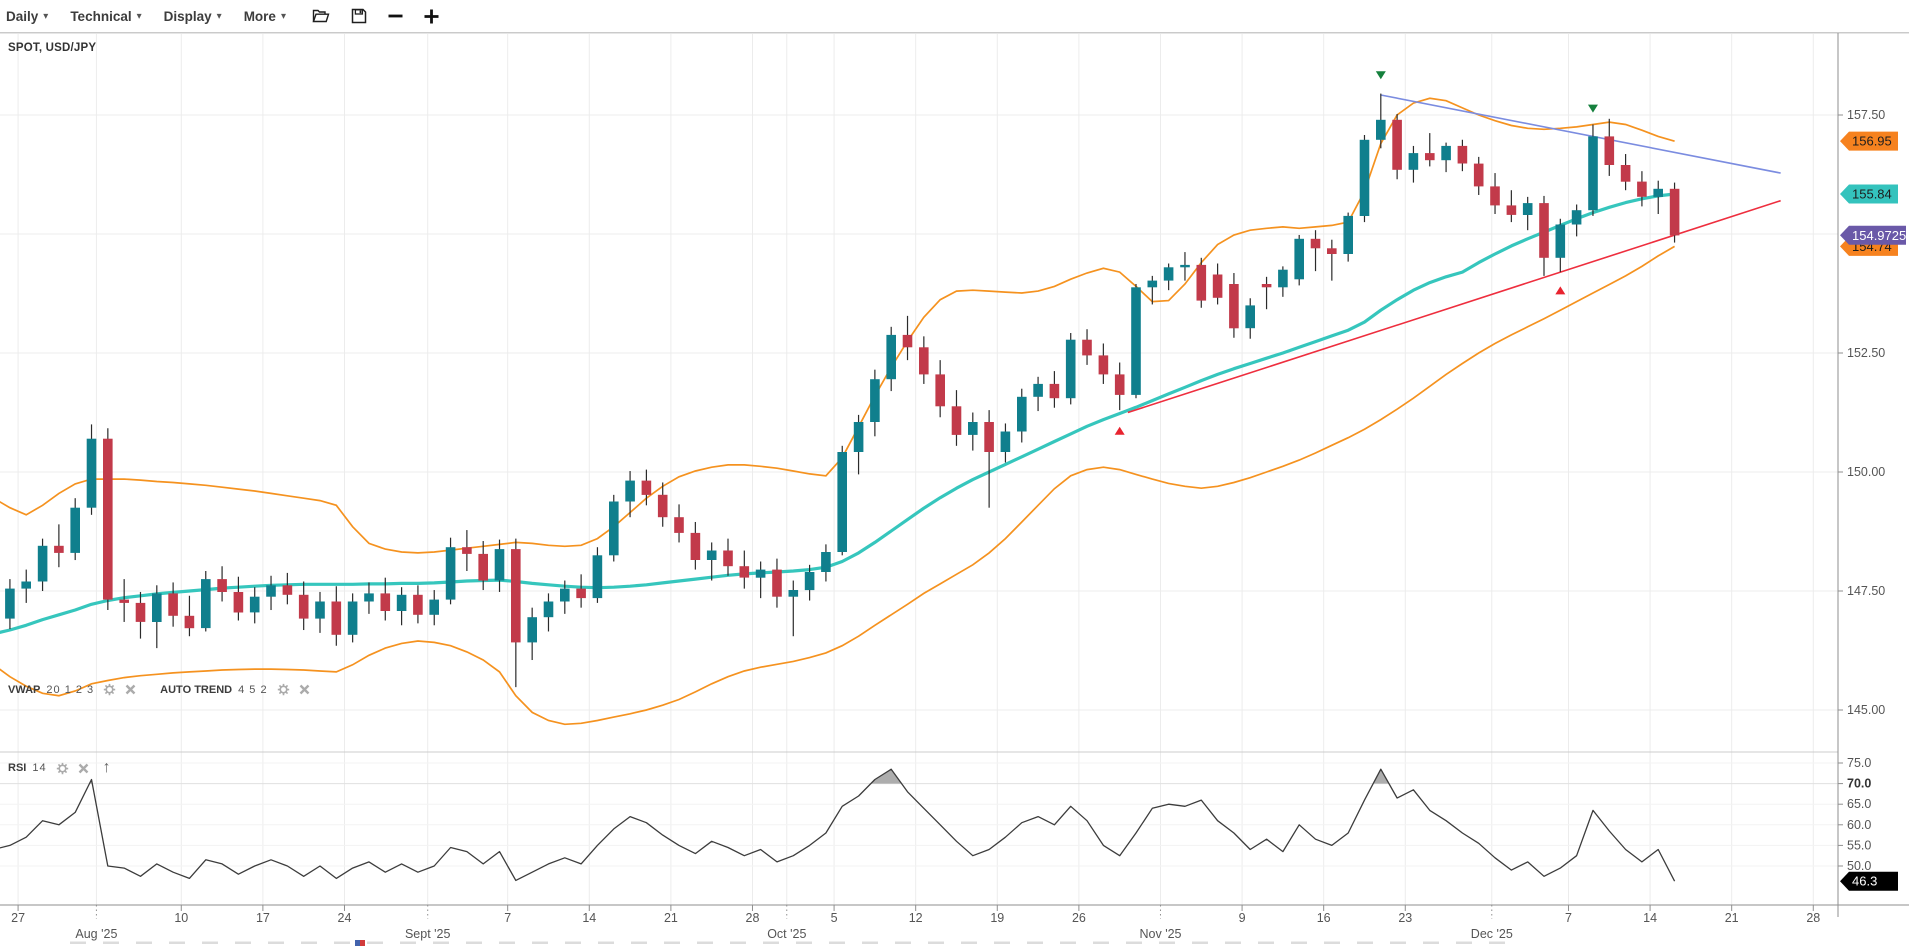 The image size is (1909, 946). I want to click on menu-technical: Technical ▾, so click(105, 16).